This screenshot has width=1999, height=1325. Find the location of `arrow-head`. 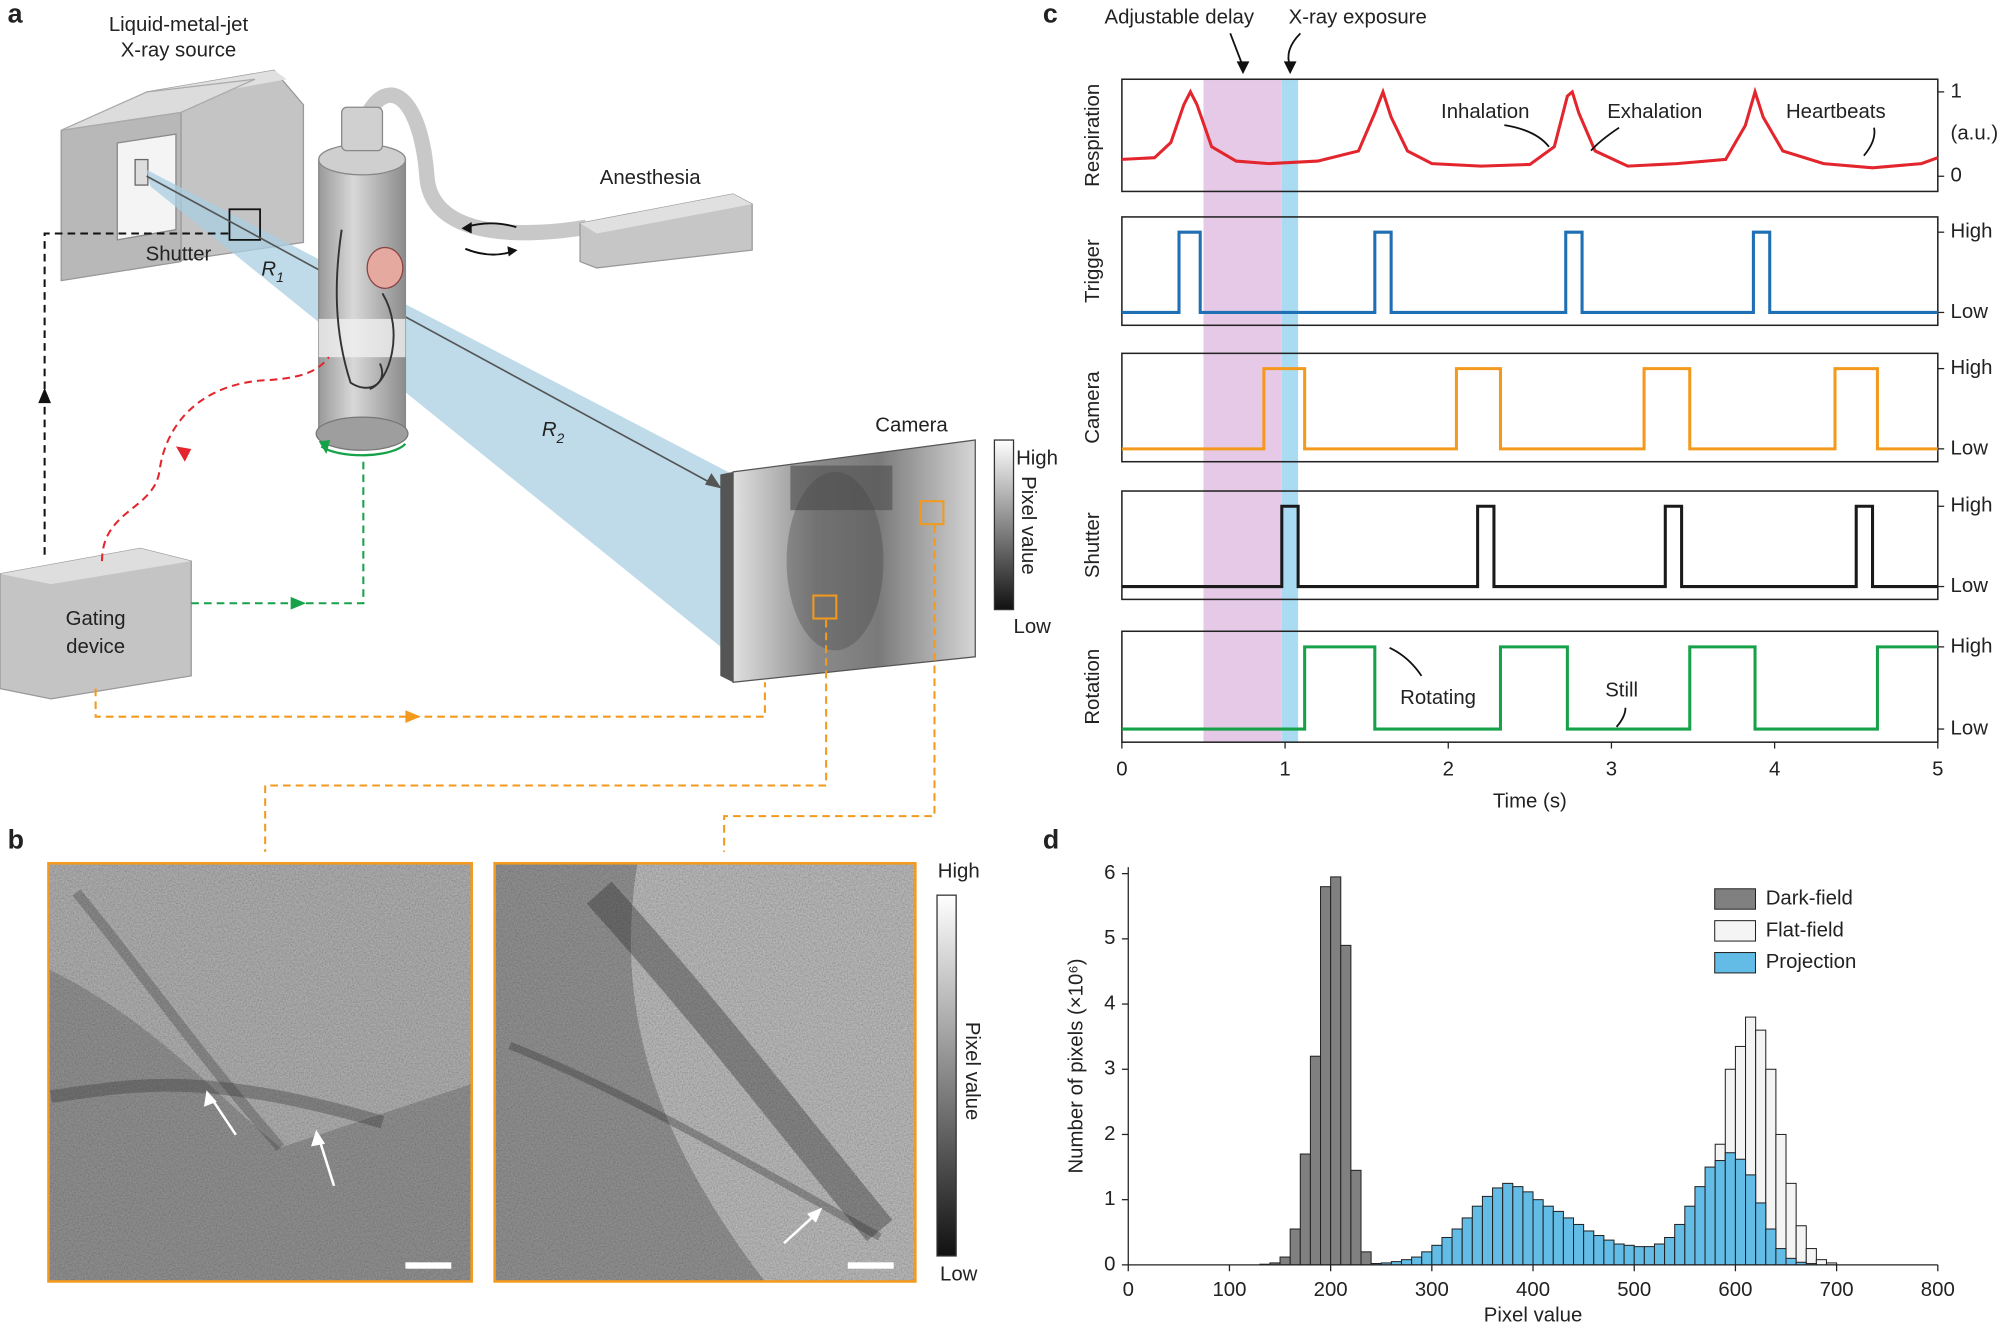

arrow-head is located at coordinates (1243, 68).